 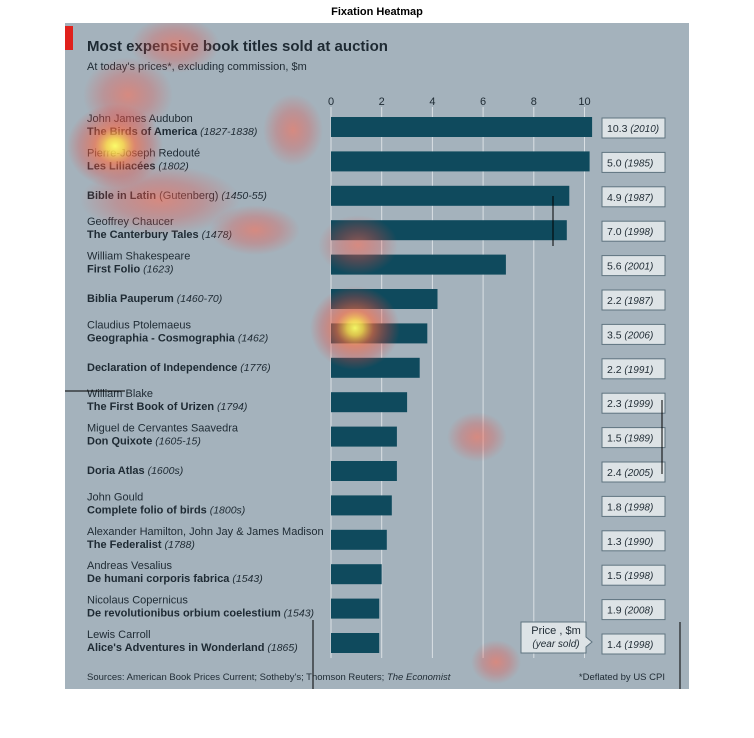 What do you see at coordinates (166, 510) in the screenshot?
I see `row-title-label: Complete folio of birds (1800s)` at bounding box center [166, 510].